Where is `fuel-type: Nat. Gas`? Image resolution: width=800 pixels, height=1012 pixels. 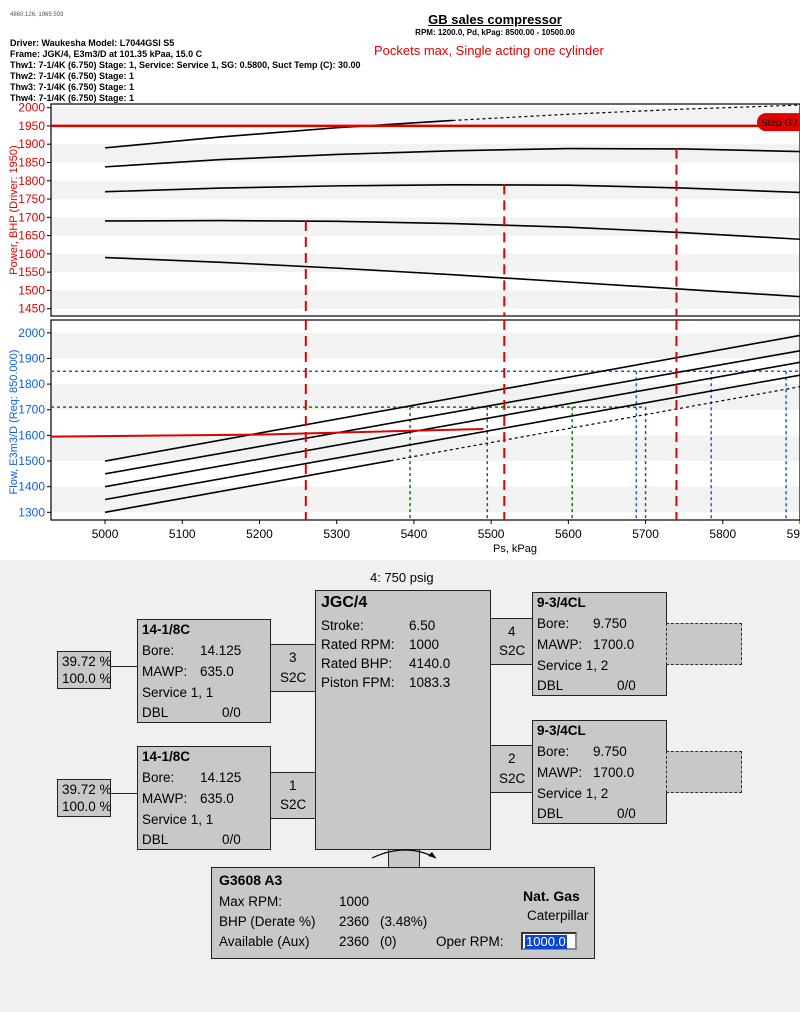
fuel-type: Nat. Gas is located at coordinates (551, 896).